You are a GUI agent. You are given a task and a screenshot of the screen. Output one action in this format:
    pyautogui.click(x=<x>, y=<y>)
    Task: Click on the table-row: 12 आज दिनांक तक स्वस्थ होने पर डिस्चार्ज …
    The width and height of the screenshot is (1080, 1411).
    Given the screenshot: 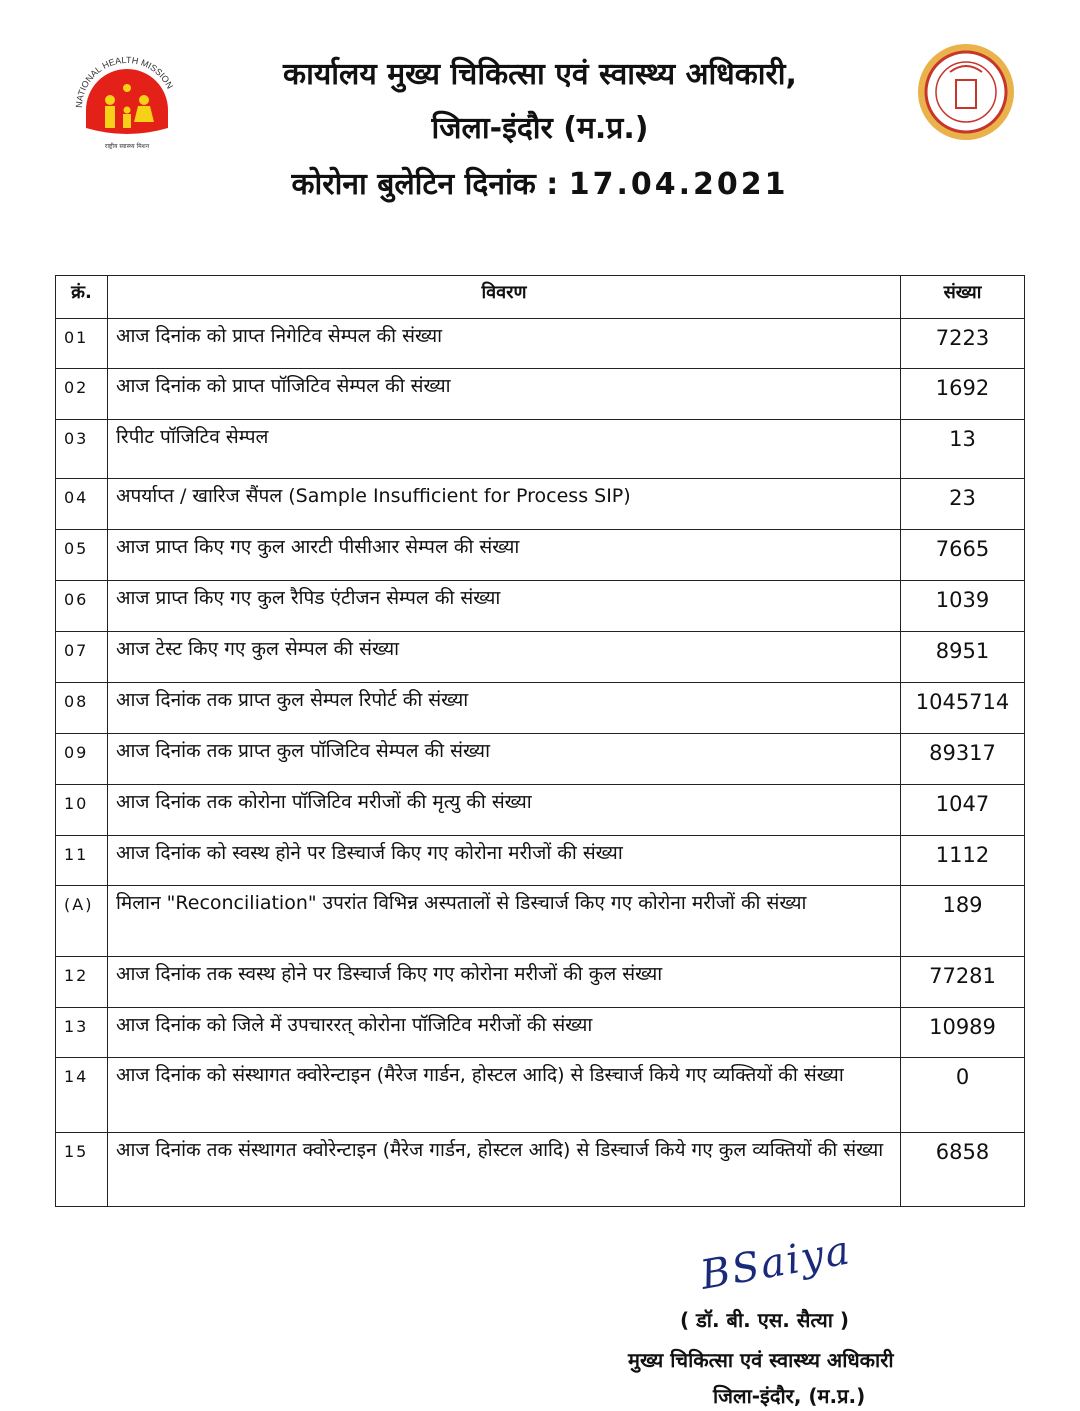 What is the action you would take?
    pyautogui.click(x=540, y=982)
    